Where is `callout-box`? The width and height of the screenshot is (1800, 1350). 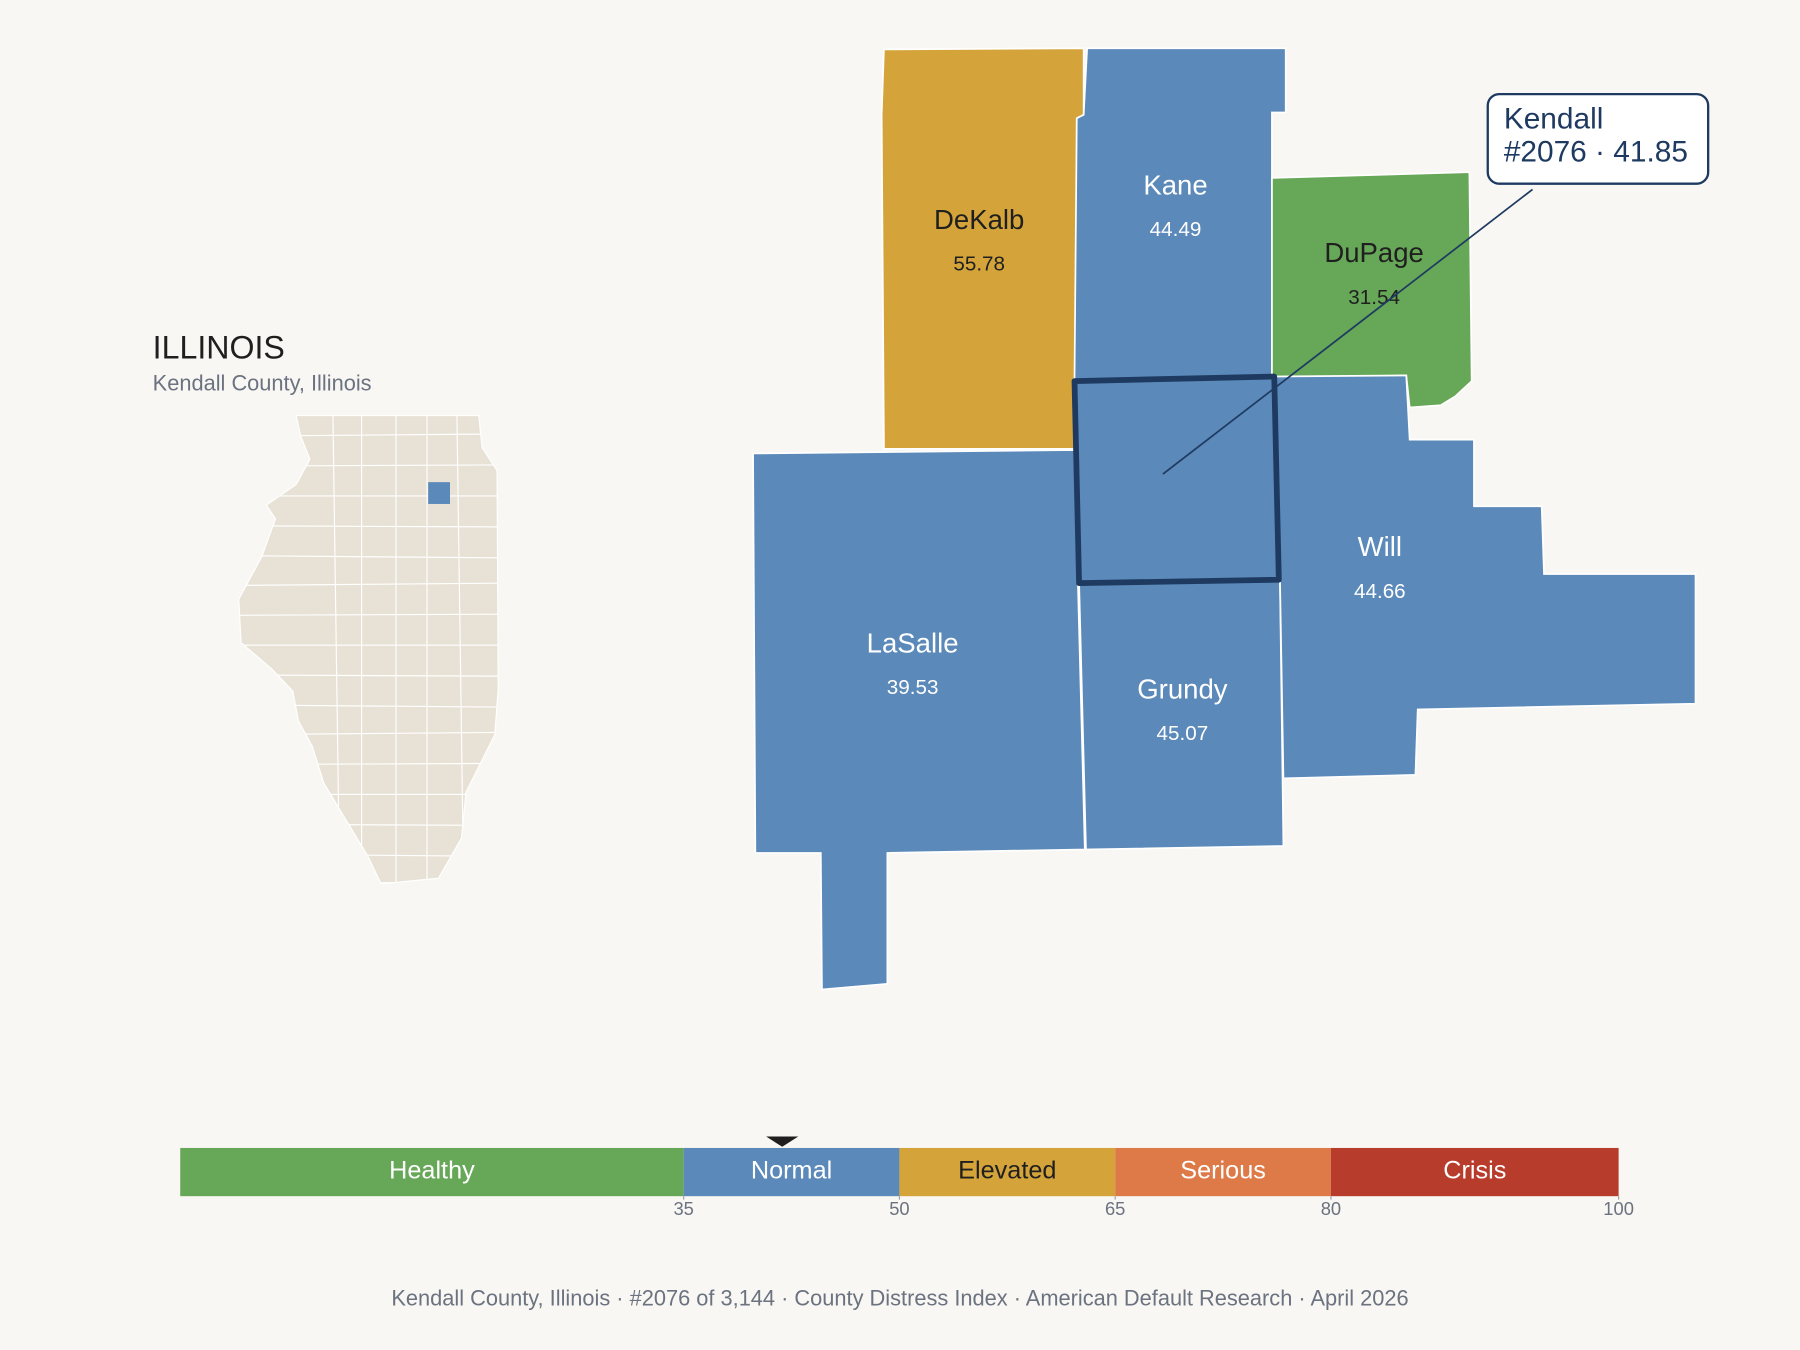 callout-box is located at coordinates (1598, 138).